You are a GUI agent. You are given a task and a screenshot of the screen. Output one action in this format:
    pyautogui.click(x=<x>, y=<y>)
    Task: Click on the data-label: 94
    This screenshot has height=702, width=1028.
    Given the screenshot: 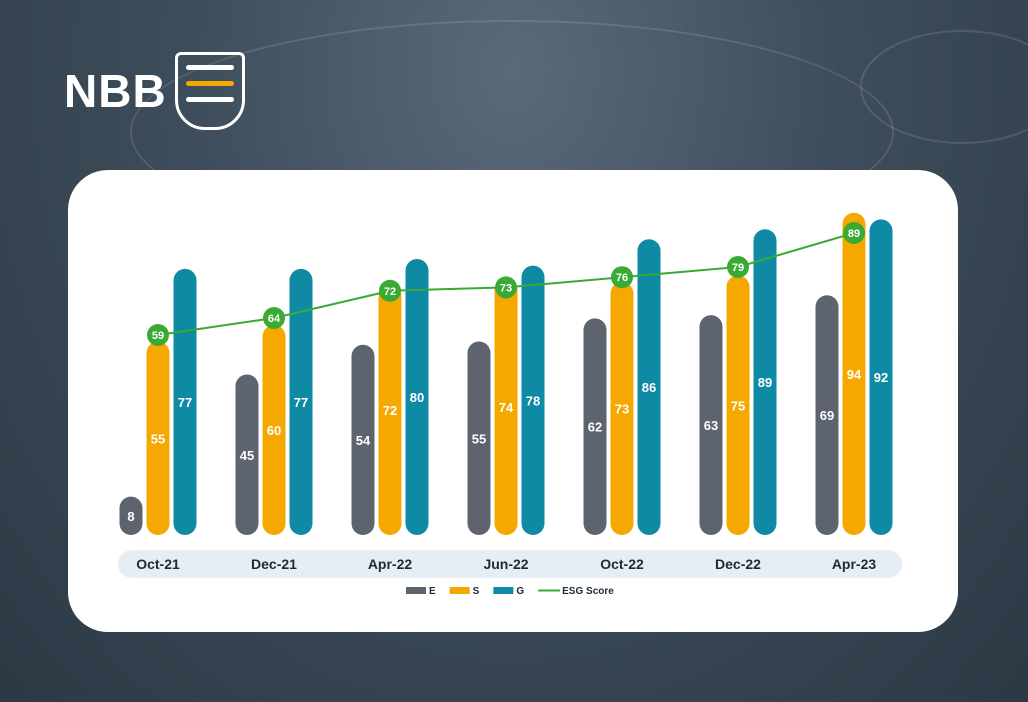 What is the action you would take?
    pyautogui.click(x=854, y=374)
    